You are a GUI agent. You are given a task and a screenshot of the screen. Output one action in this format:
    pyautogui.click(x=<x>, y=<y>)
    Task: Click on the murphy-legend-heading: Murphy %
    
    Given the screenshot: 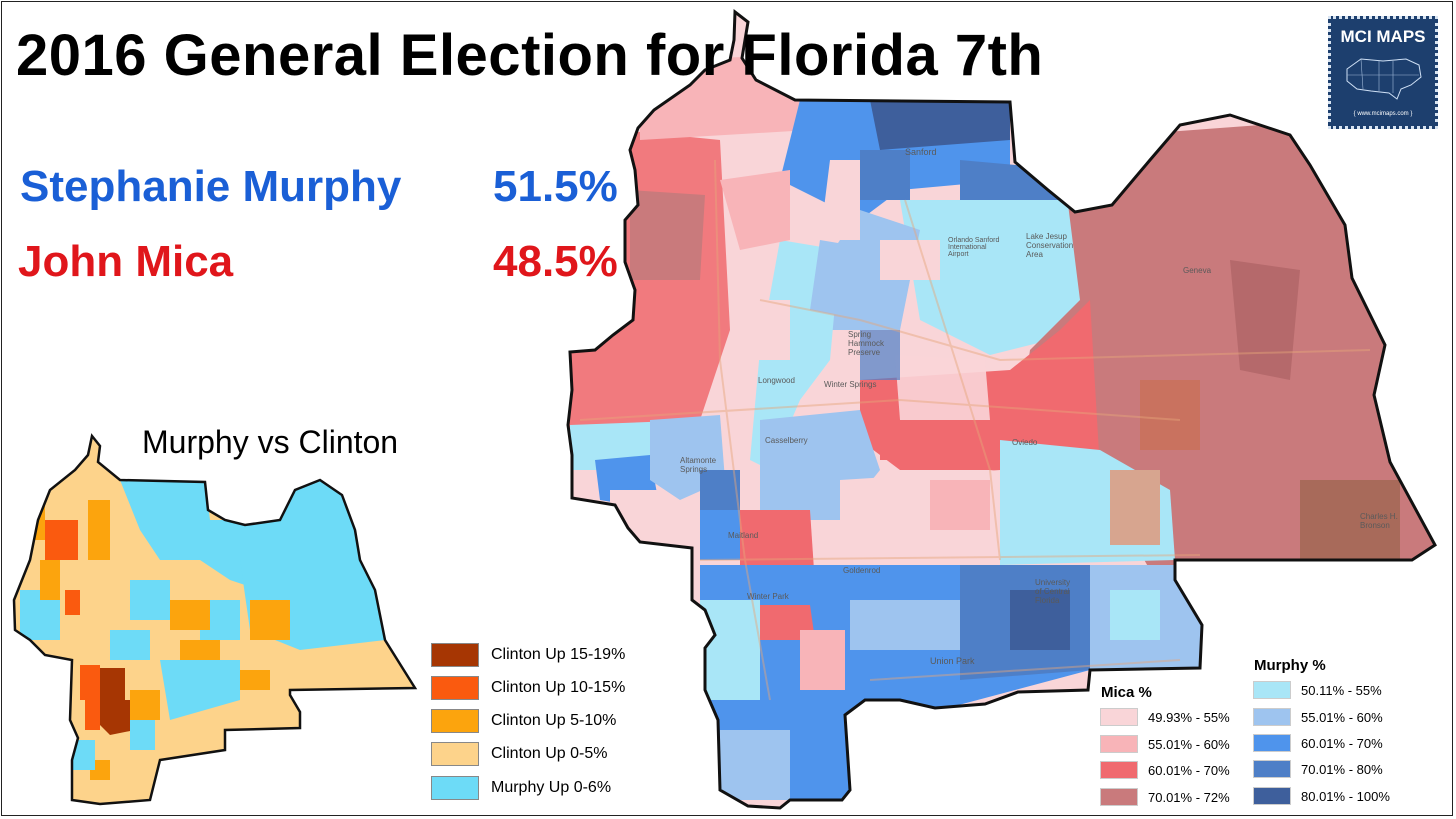 What is the action you would take?
    pyautogui.click(x=1290, y=665)
    